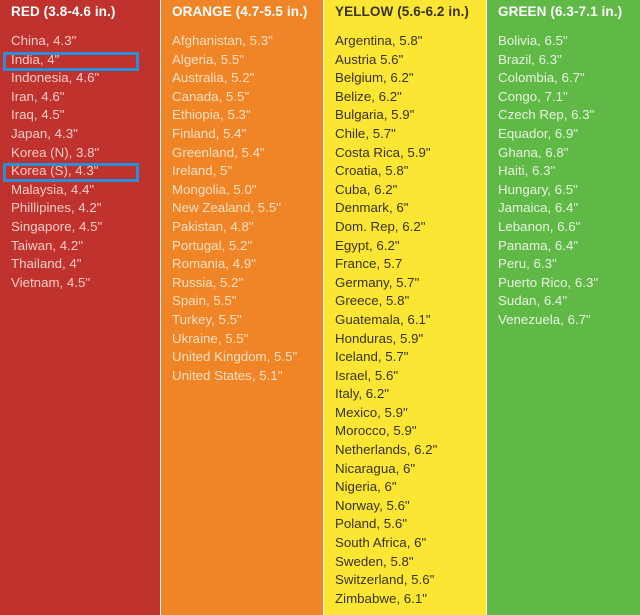 This screenshot has width=640, height=615. I want to click on country-entry: Iraq, 4.5", so click(38, 115).